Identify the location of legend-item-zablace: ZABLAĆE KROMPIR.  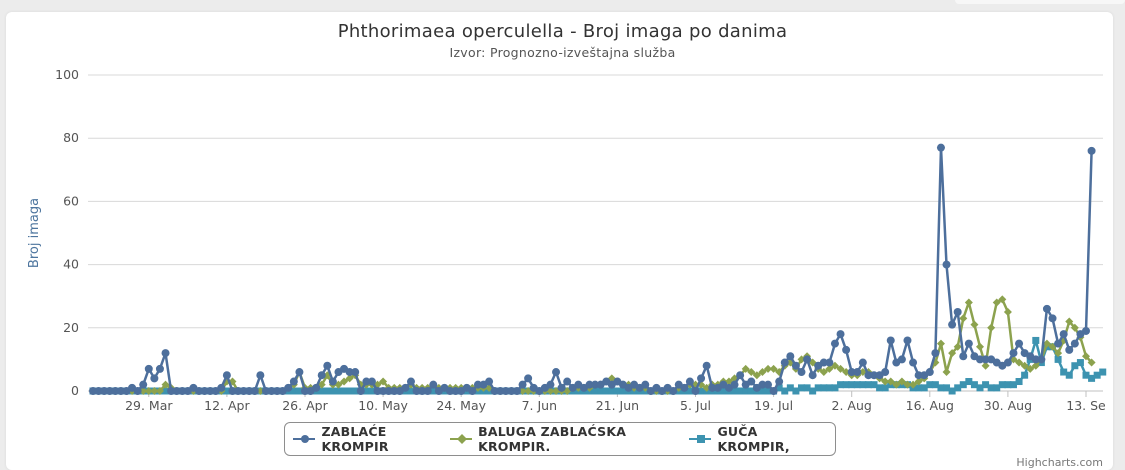
(371, 439).